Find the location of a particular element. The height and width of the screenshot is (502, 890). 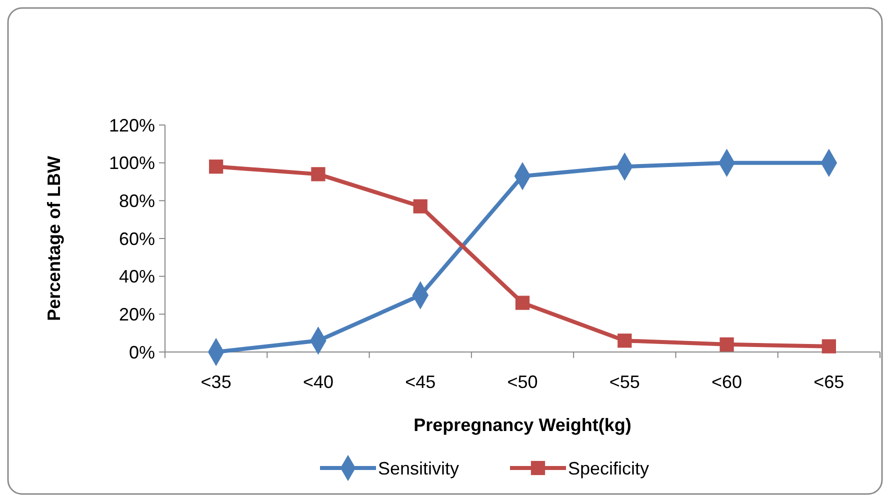

y-axis-title: Percentage of LBW is located at coordinates (54, 239).